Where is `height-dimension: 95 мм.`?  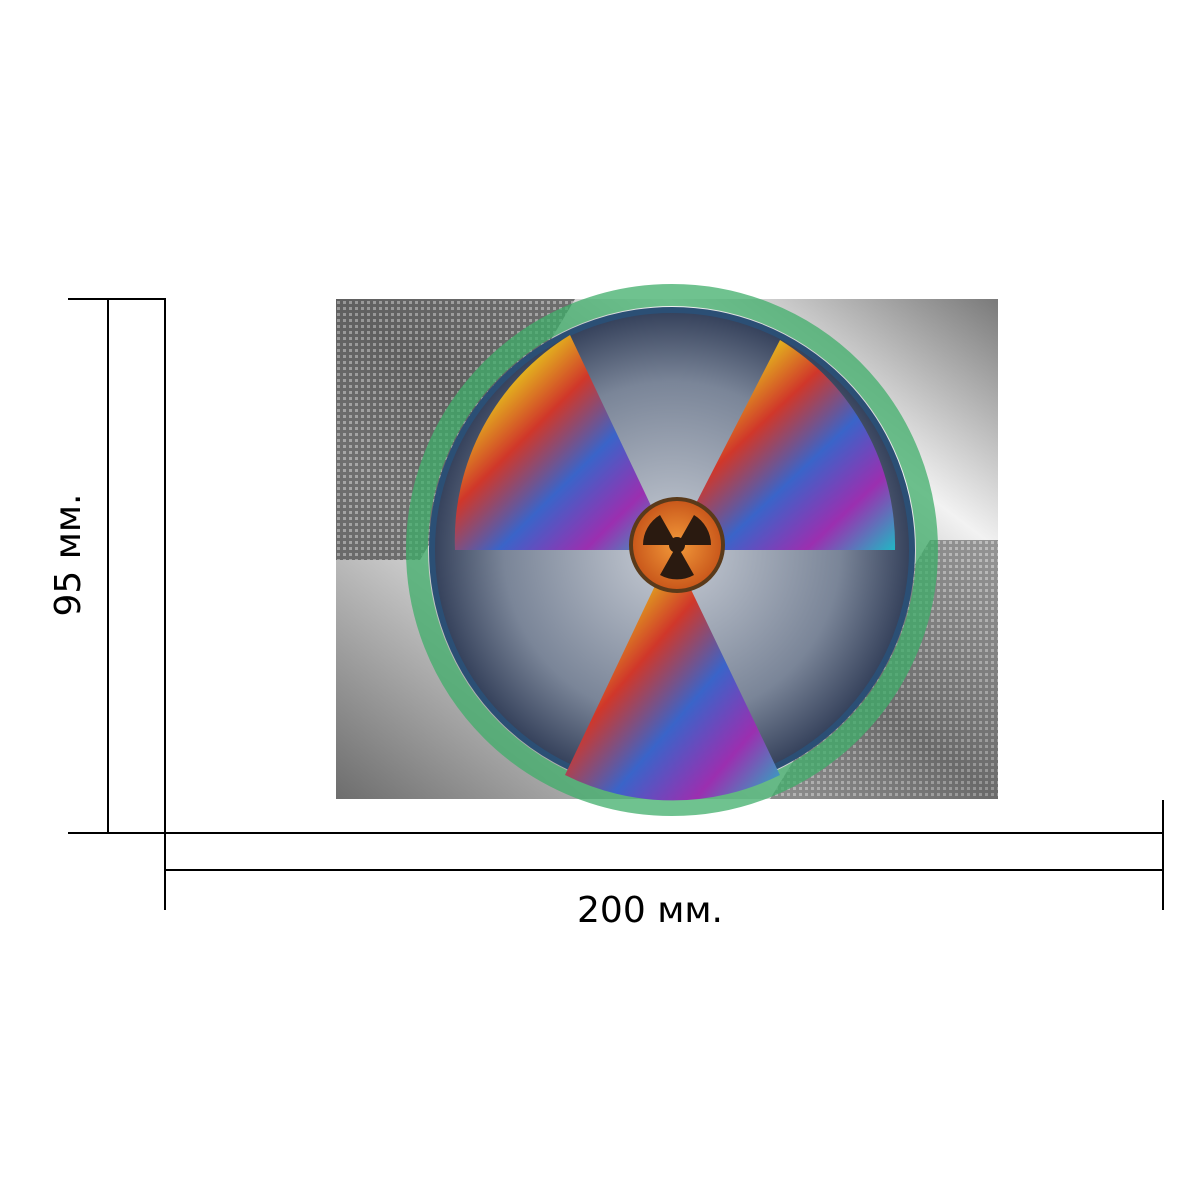
height-dimension: 95 мм. is located at coordinates (107, 566).